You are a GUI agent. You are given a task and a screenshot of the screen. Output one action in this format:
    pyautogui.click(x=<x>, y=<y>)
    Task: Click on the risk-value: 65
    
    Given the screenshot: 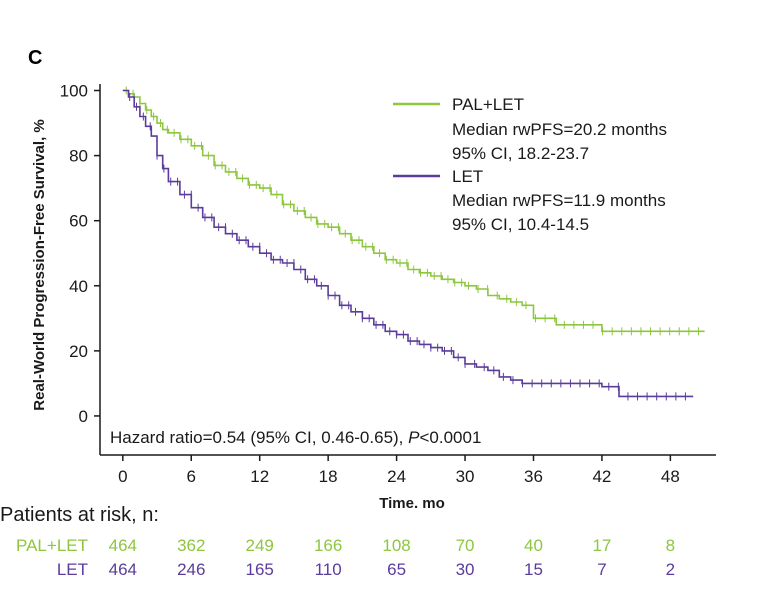 What is the action you would take?
    pyautogui.click(x=396, y=569)
    